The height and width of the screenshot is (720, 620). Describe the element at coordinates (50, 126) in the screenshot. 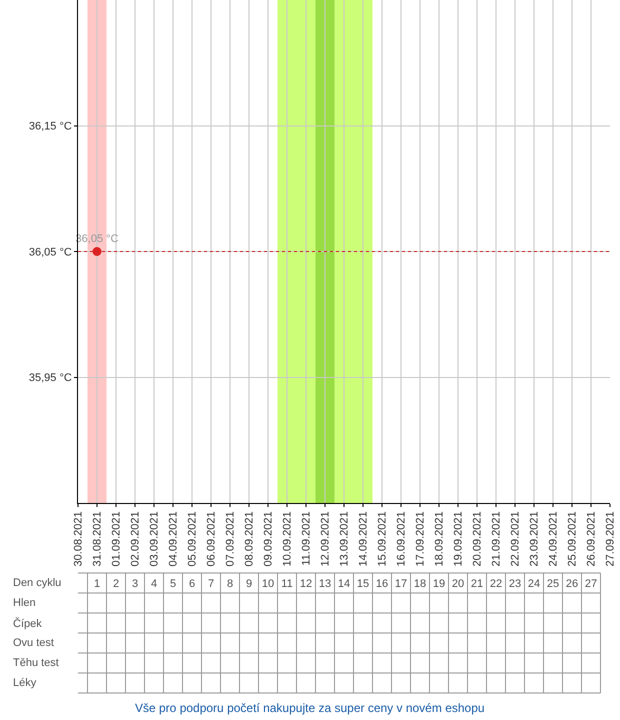

I see `y-tick-label: 36,15 °C` at that location.